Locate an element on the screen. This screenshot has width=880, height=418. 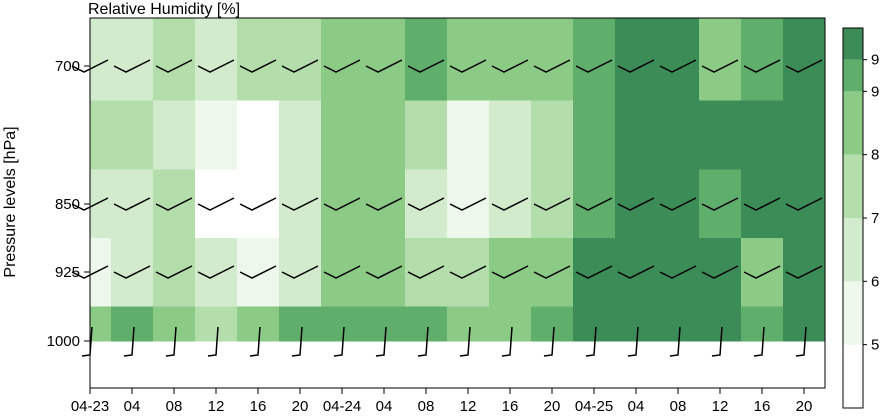
x-tick-label: 20 is located at coordinates (300, 406).